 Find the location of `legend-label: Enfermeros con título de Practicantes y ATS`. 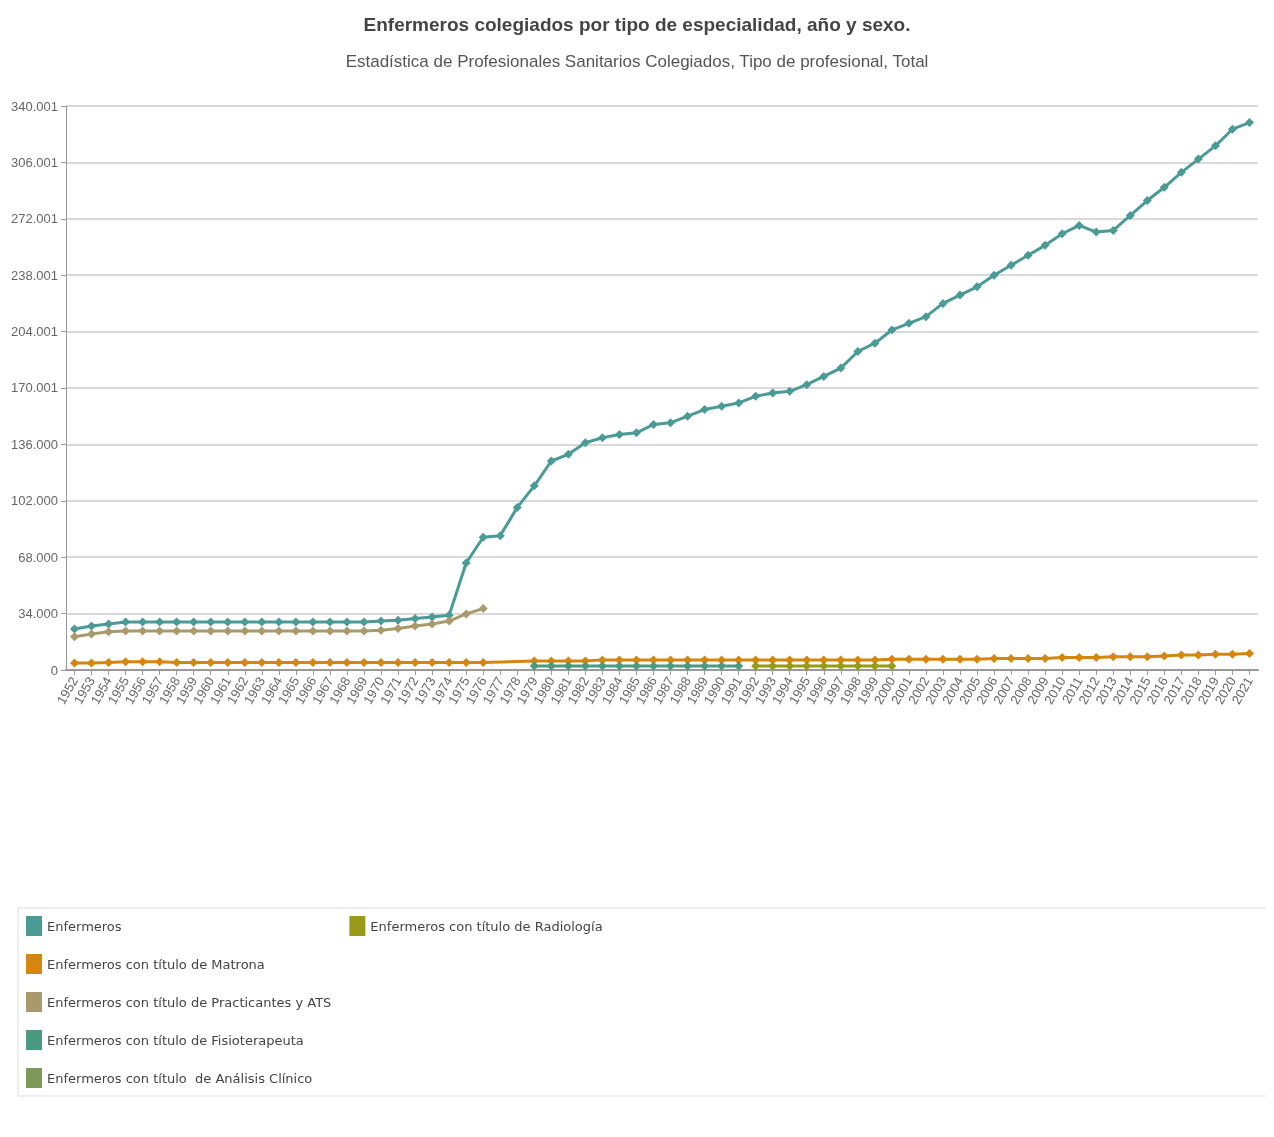

legend-label: Enfermeros con título de Practicantes y ATS is located at coordinates (189, 1002).